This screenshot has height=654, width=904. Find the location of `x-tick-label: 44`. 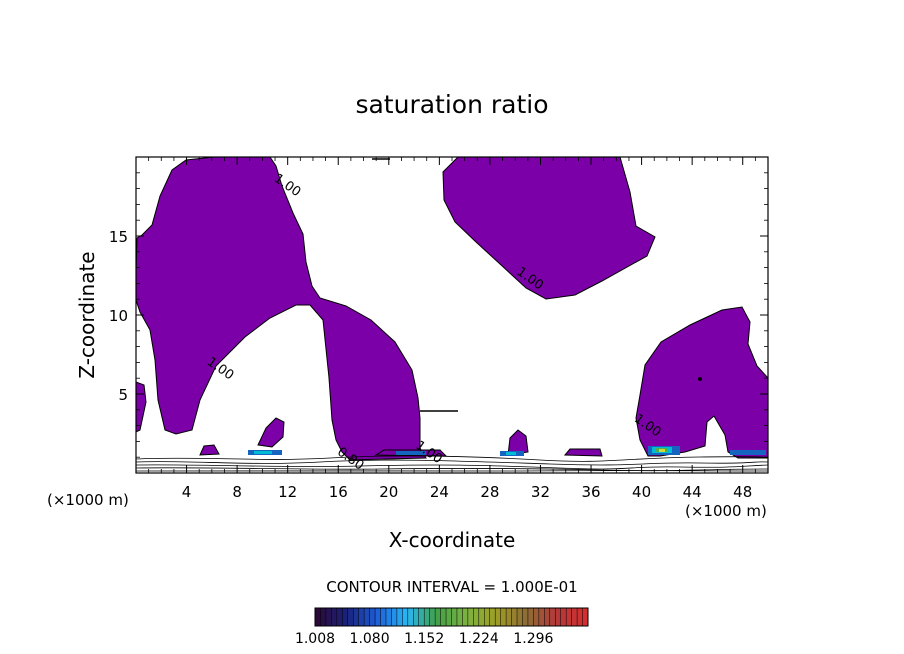

x-tick-label: 44 is located at coordinates (692, 492).